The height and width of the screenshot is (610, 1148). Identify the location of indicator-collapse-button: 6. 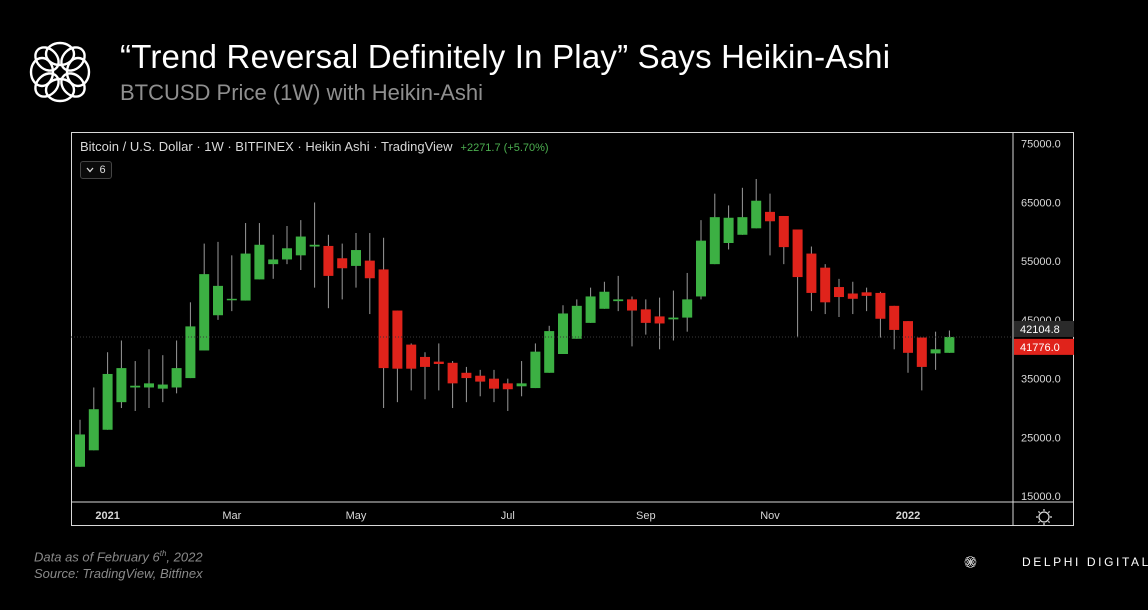
(96, 170).